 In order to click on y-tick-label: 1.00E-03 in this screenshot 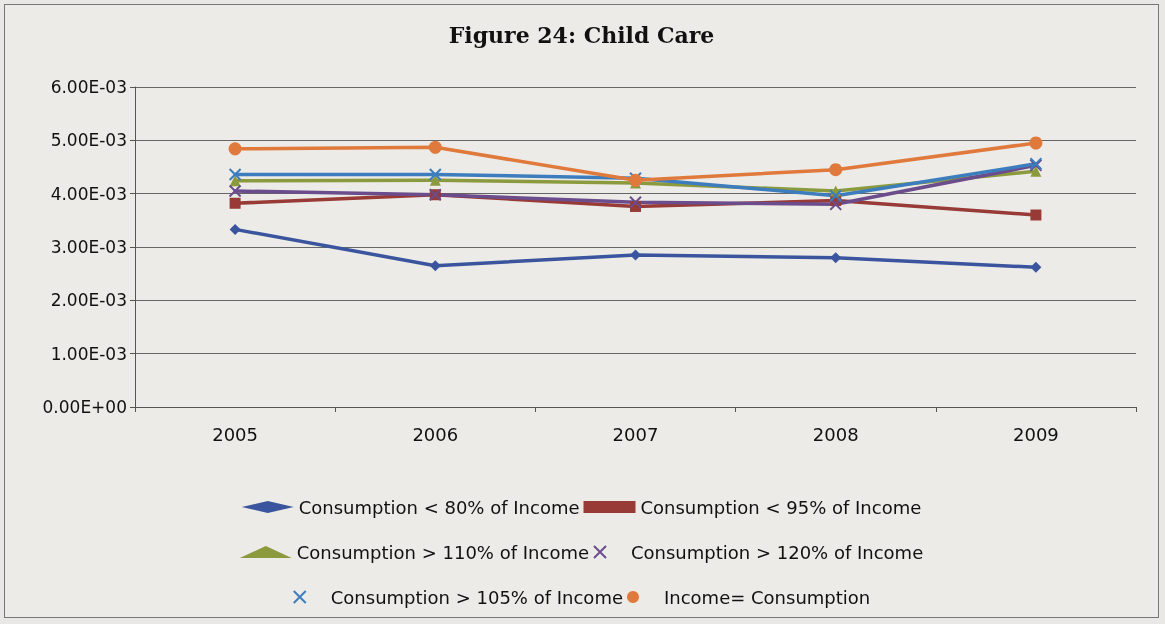, I will do `click(88, 353)`.